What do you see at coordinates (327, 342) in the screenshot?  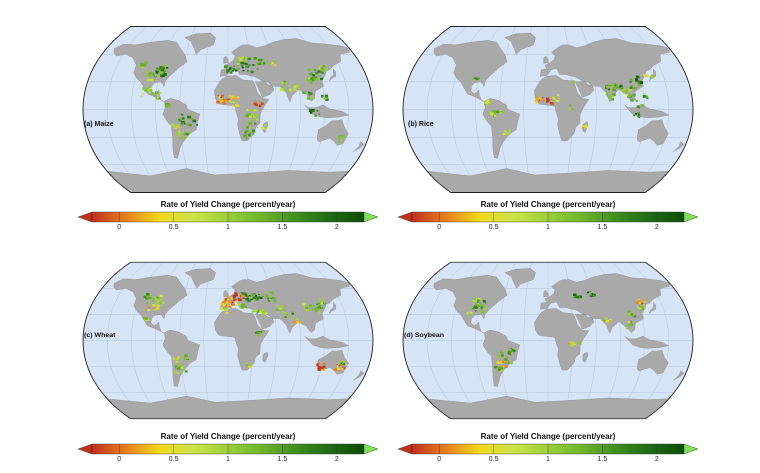 I see `land-indonesia` at bounding box center [327, 342].